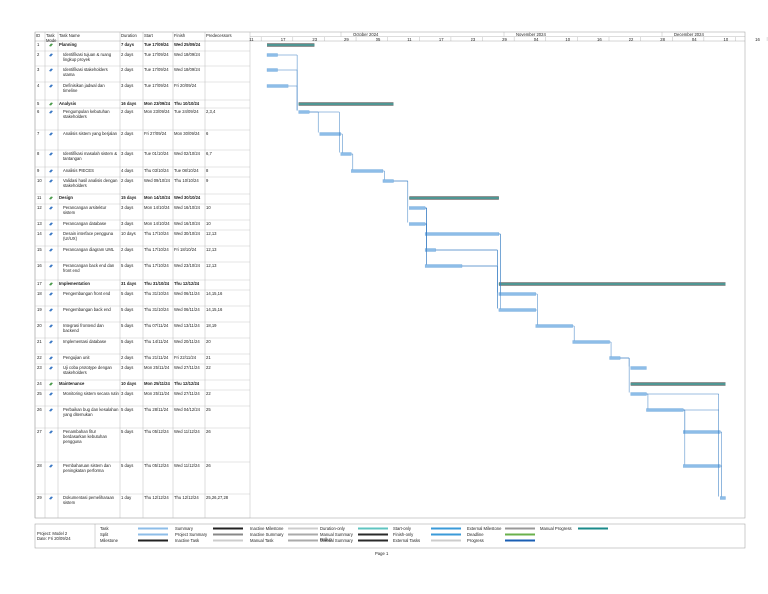  Describe the element at coordinates (208, 341) in the screenshot. I see `task-predecessors: 20` at that location.